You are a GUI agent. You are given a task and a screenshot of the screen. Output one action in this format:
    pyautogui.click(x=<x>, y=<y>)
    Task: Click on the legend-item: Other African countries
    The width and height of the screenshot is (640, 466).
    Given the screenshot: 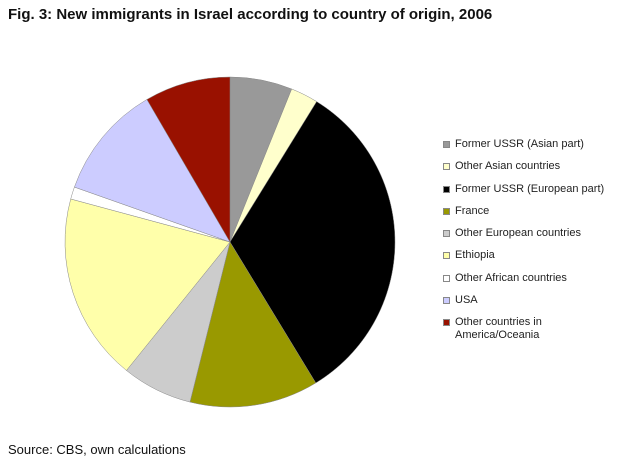 What is the action you would take?
    pyautogui.click(x=530, y=278)
    